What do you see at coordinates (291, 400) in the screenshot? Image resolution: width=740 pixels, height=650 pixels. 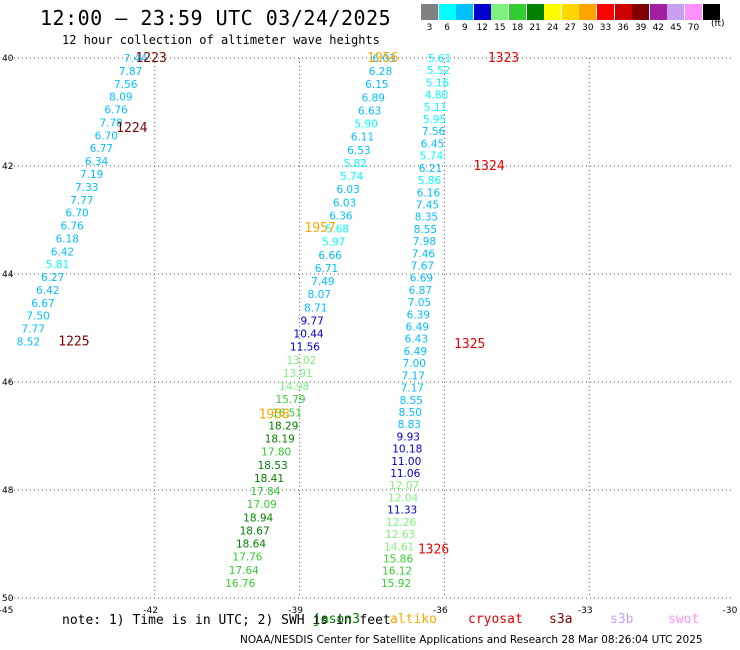 I see `wave-height-value: 15.79` at bounding box center [291, 400].